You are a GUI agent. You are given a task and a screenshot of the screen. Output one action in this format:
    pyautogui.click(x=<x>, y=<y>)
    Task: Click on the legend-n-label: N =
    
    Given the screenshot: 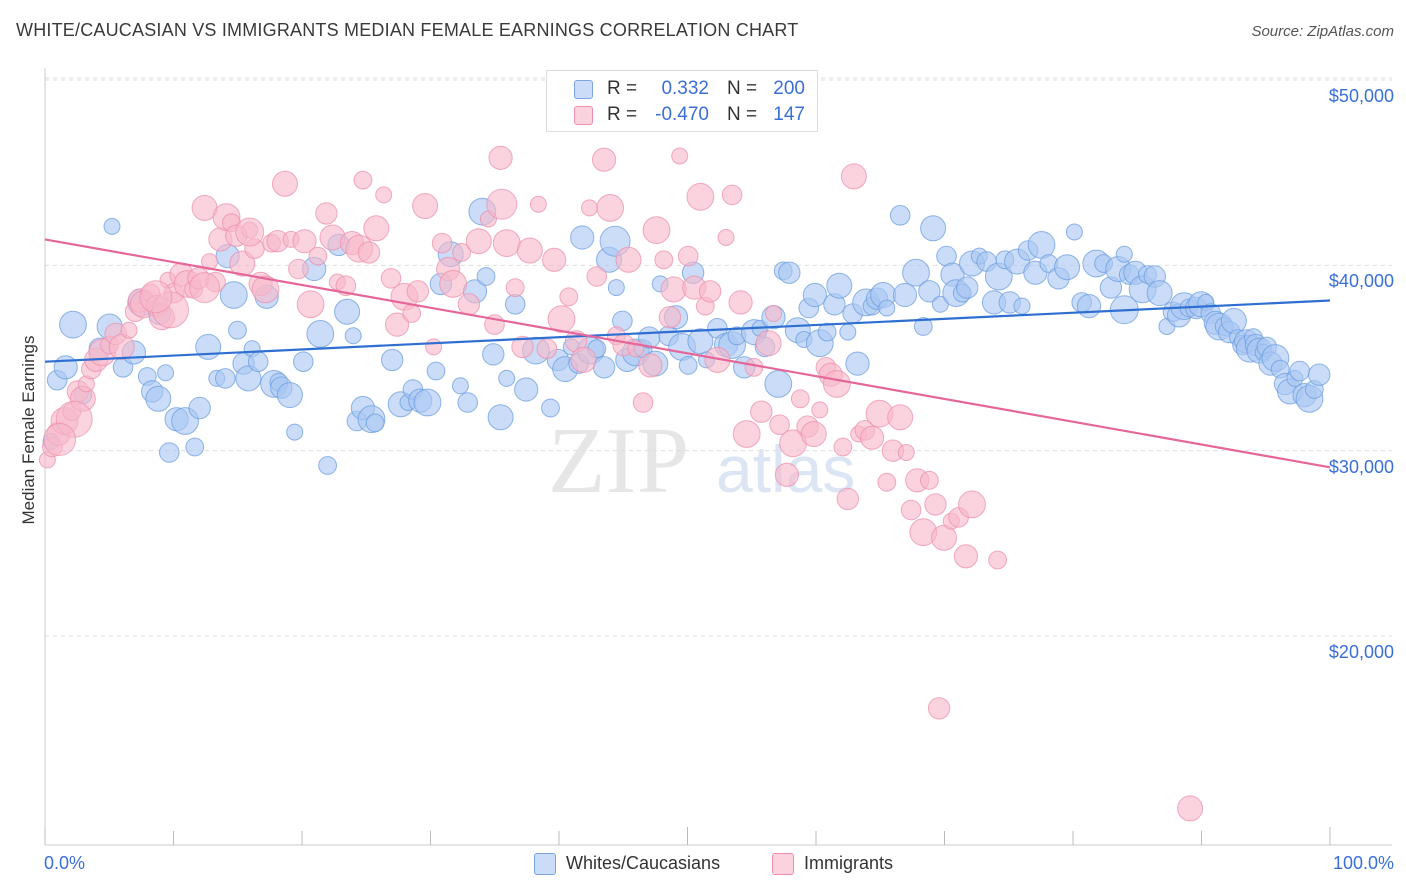 What is the action you would take?
    pyautogui.click(x=742, y=88)
    